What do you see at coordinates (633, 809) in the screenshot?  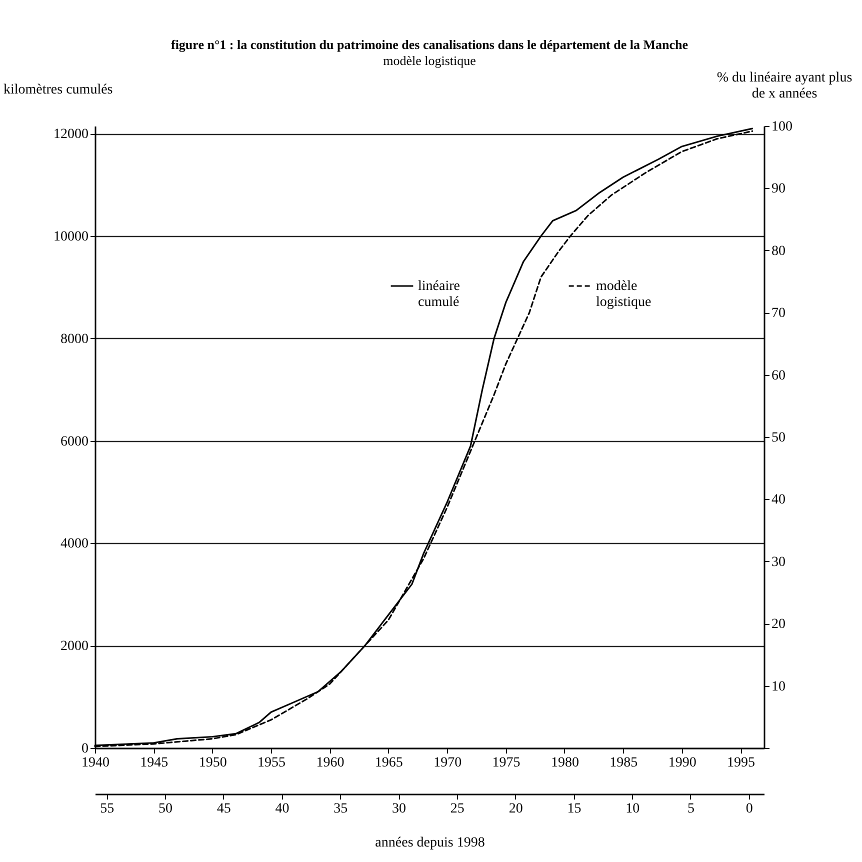 I see `x2-tick-label: 10` at bounding box center [633, 809].